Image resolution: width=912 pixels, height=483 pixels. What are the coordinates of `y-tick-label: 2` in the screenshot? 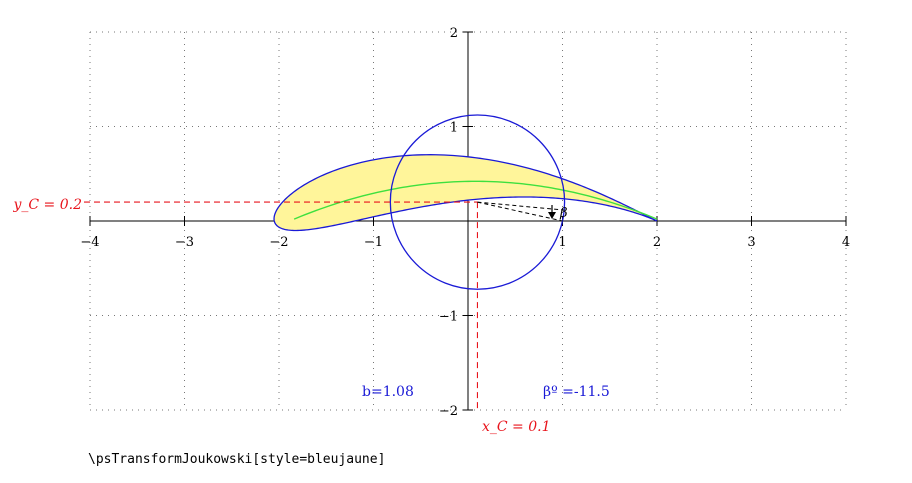 It's located at (454, 33).